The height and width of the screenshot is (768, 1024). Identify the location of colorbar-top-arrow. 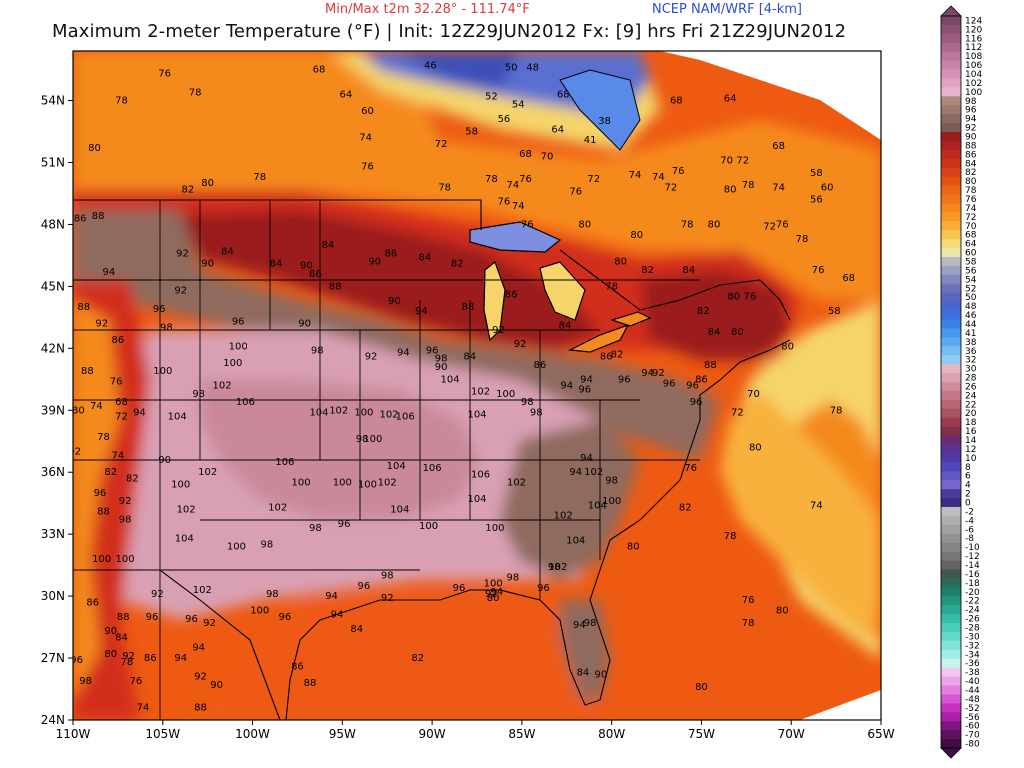
(951, 11).